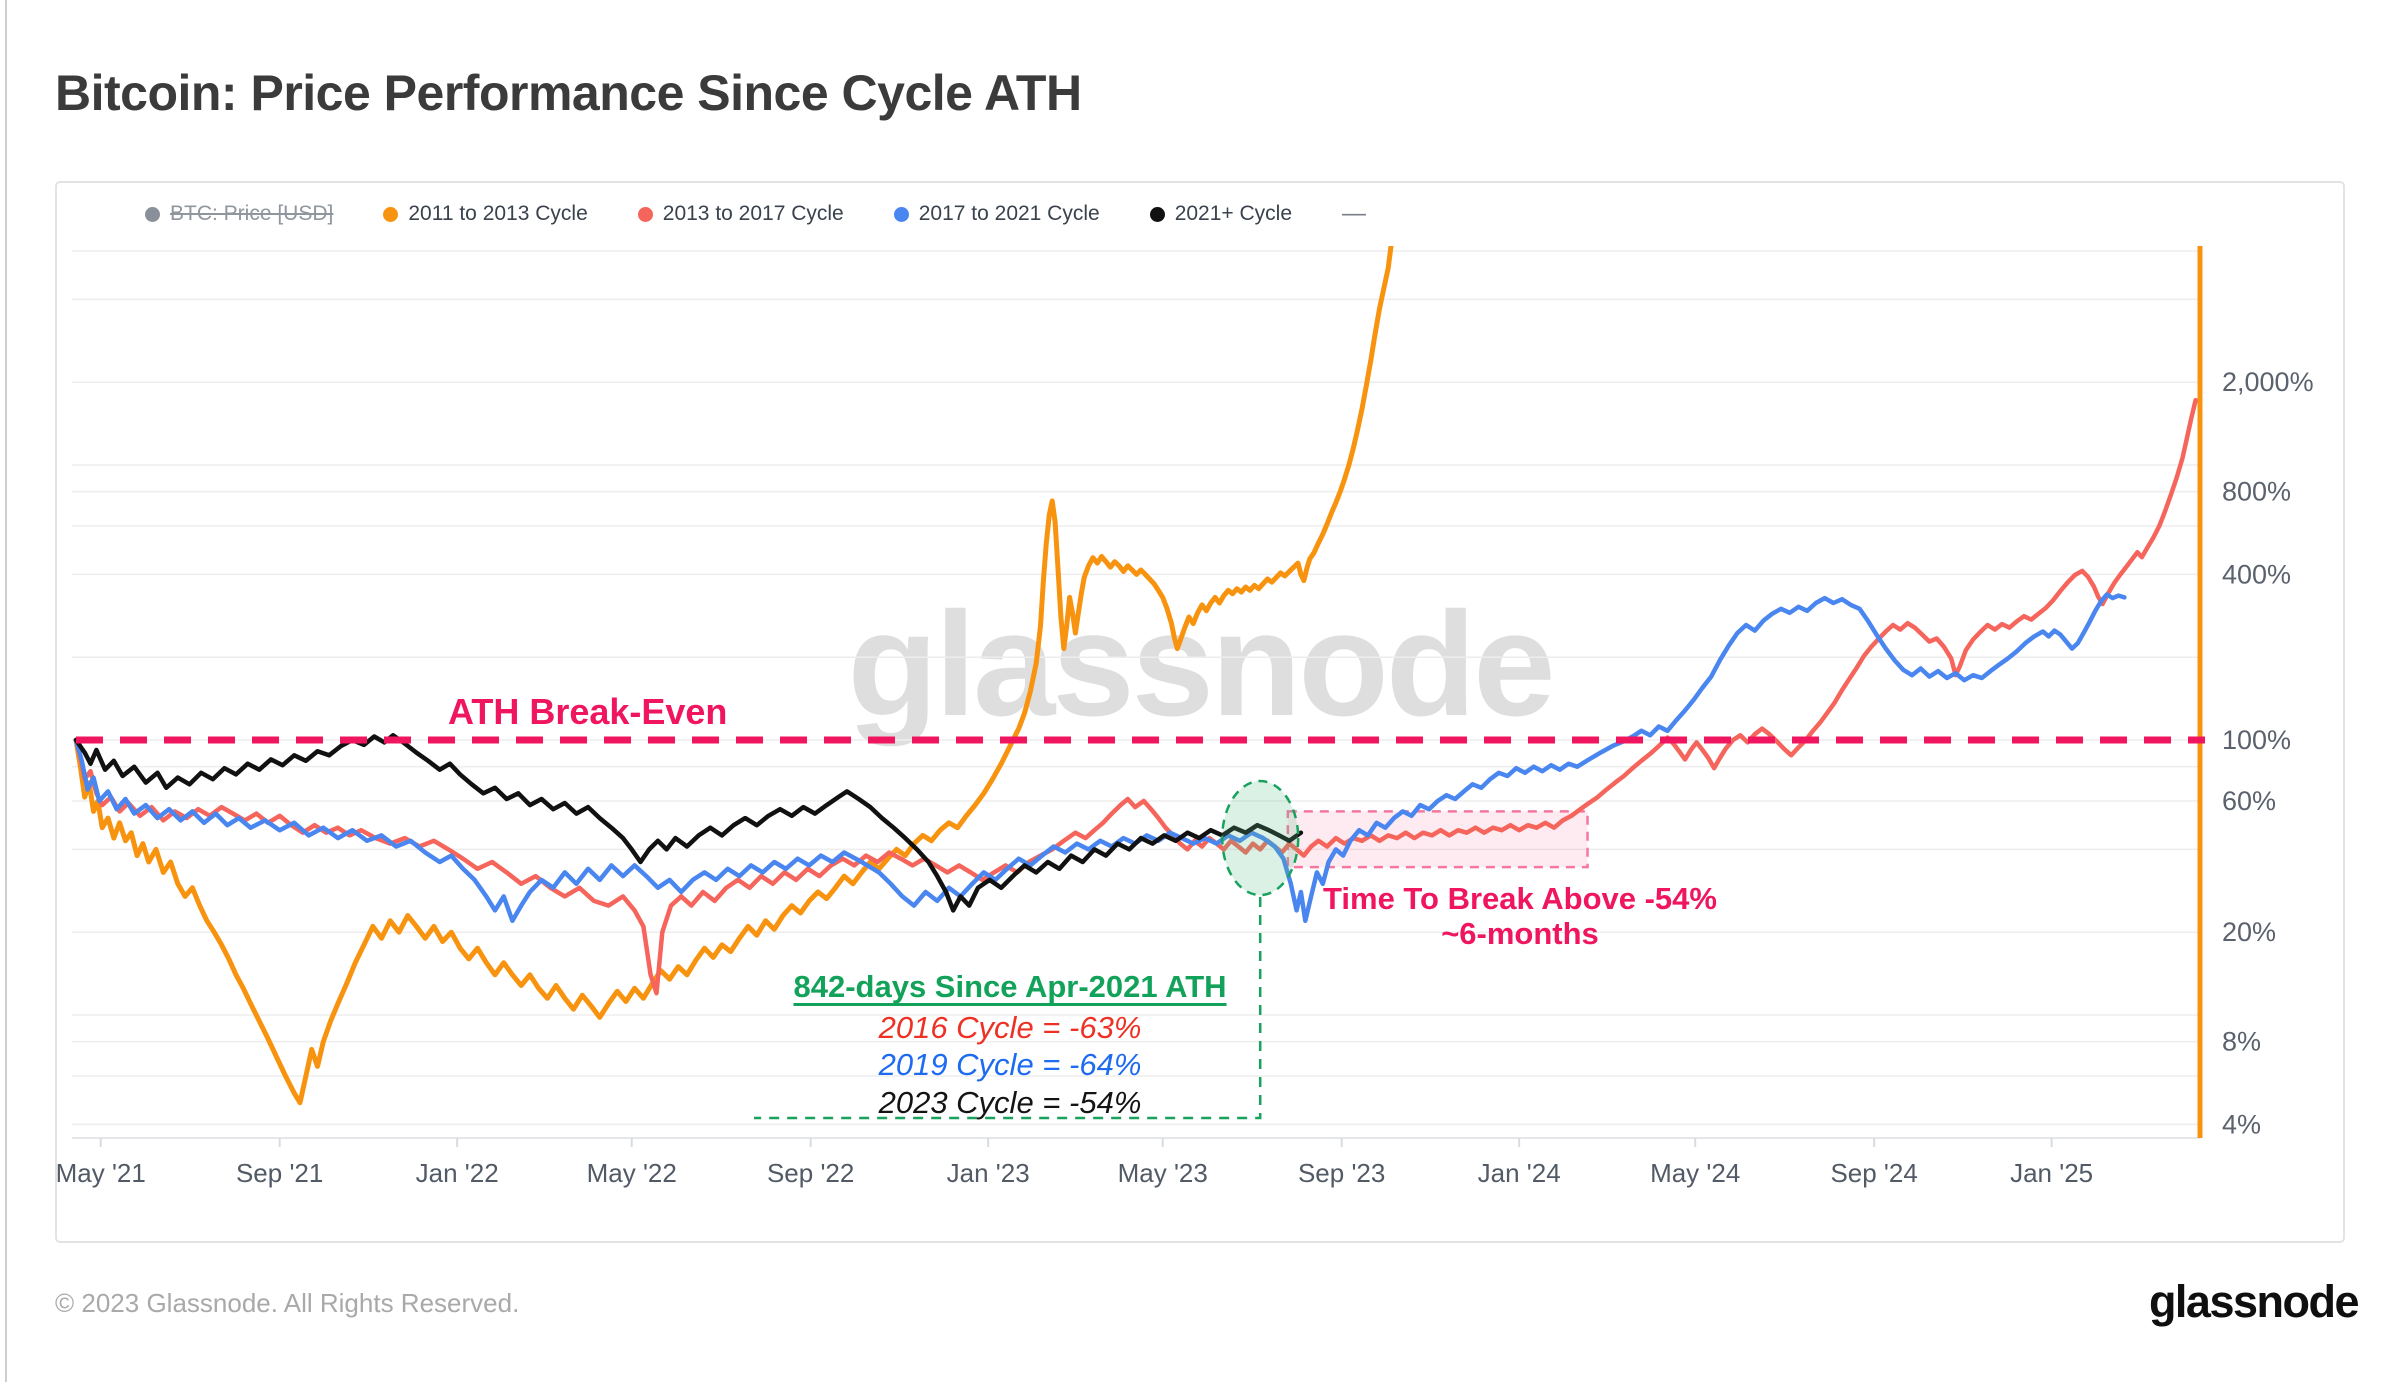 The width and height of the screenshot is (2400, 1382). I want to click on x-tick-label: May '22, so click(632, 1173).